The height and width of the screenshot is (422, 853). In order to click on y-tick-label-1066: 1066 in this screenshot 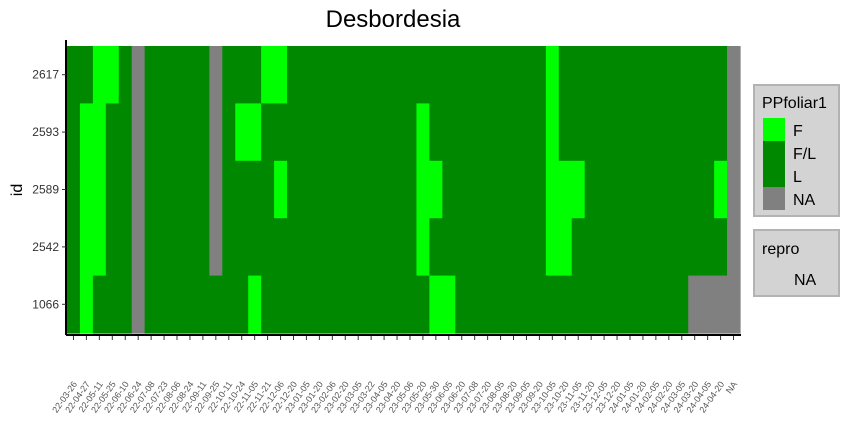, I will do `click(45, 304)`.